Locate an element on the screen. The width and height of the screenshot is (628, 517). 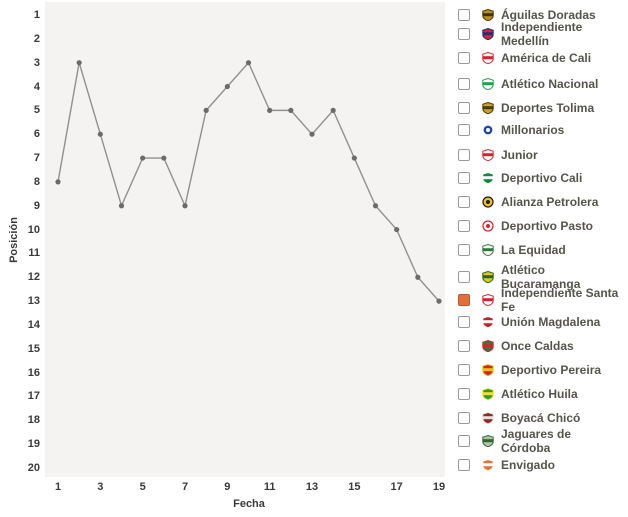
union-magdalena-checkbox is located at coordinates (464, 322).